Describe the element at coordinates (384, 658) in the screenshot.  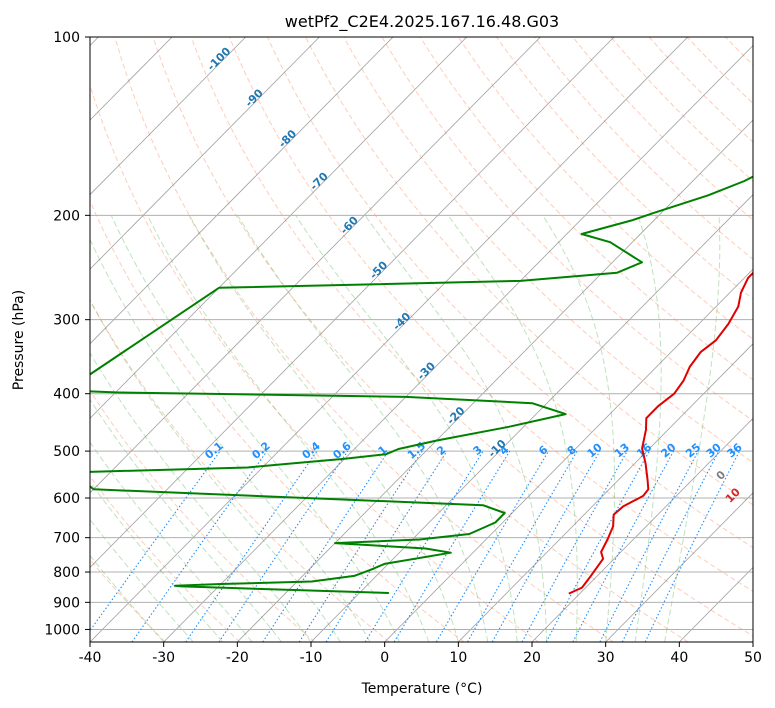
I see `x-tick-label: 0` at that location.